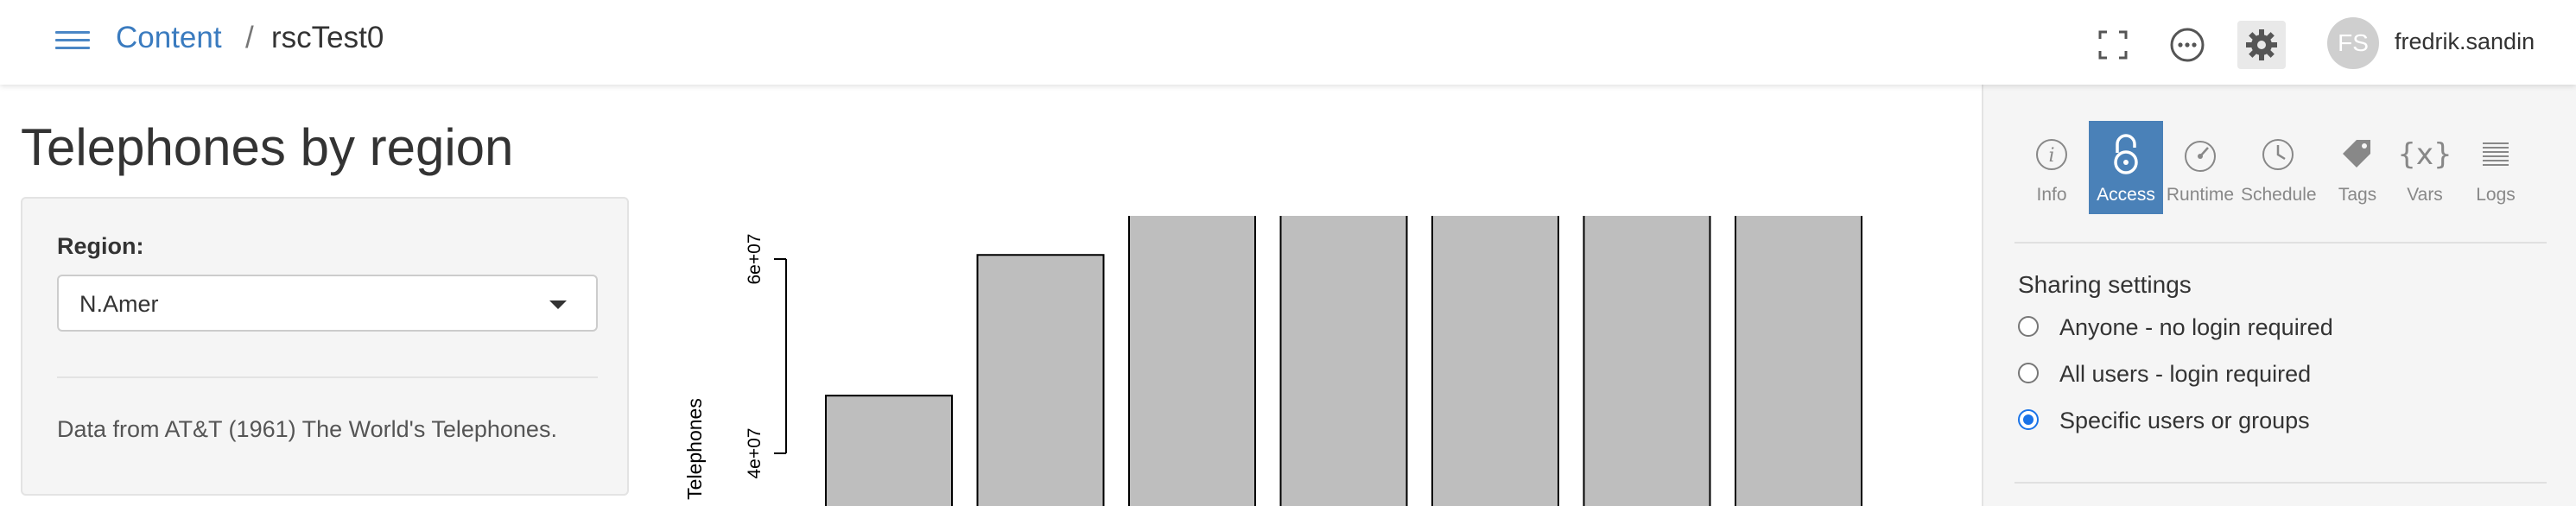 This screenshot has height=506, width=2576. I want to click on tab-tags: Tags, so click(2357, 167).